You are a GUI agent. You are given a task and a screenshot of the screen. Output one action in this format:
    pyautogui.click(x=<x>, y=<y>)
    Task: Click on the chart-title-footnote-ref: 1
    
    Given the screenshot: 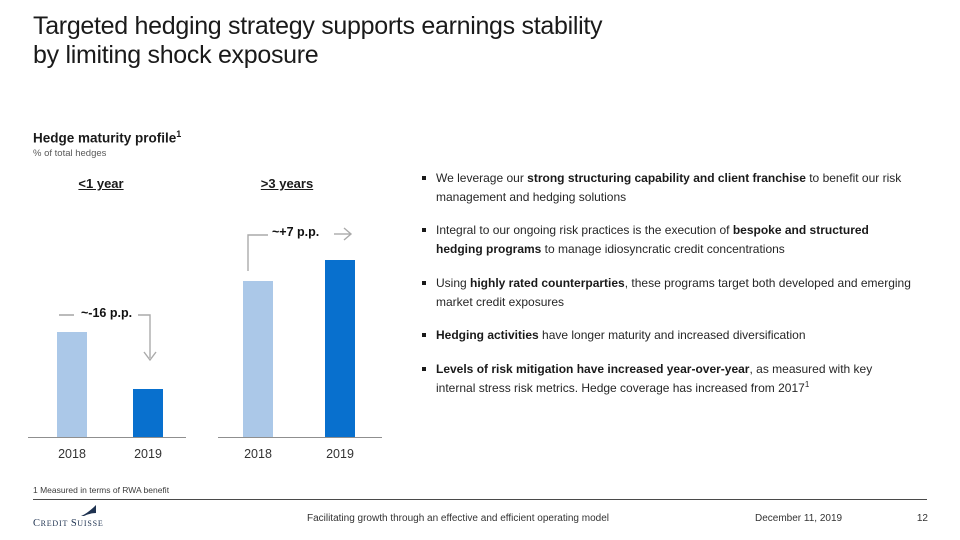 What is the action you would take?
    pyautogui.click(x=179, y=134)
    